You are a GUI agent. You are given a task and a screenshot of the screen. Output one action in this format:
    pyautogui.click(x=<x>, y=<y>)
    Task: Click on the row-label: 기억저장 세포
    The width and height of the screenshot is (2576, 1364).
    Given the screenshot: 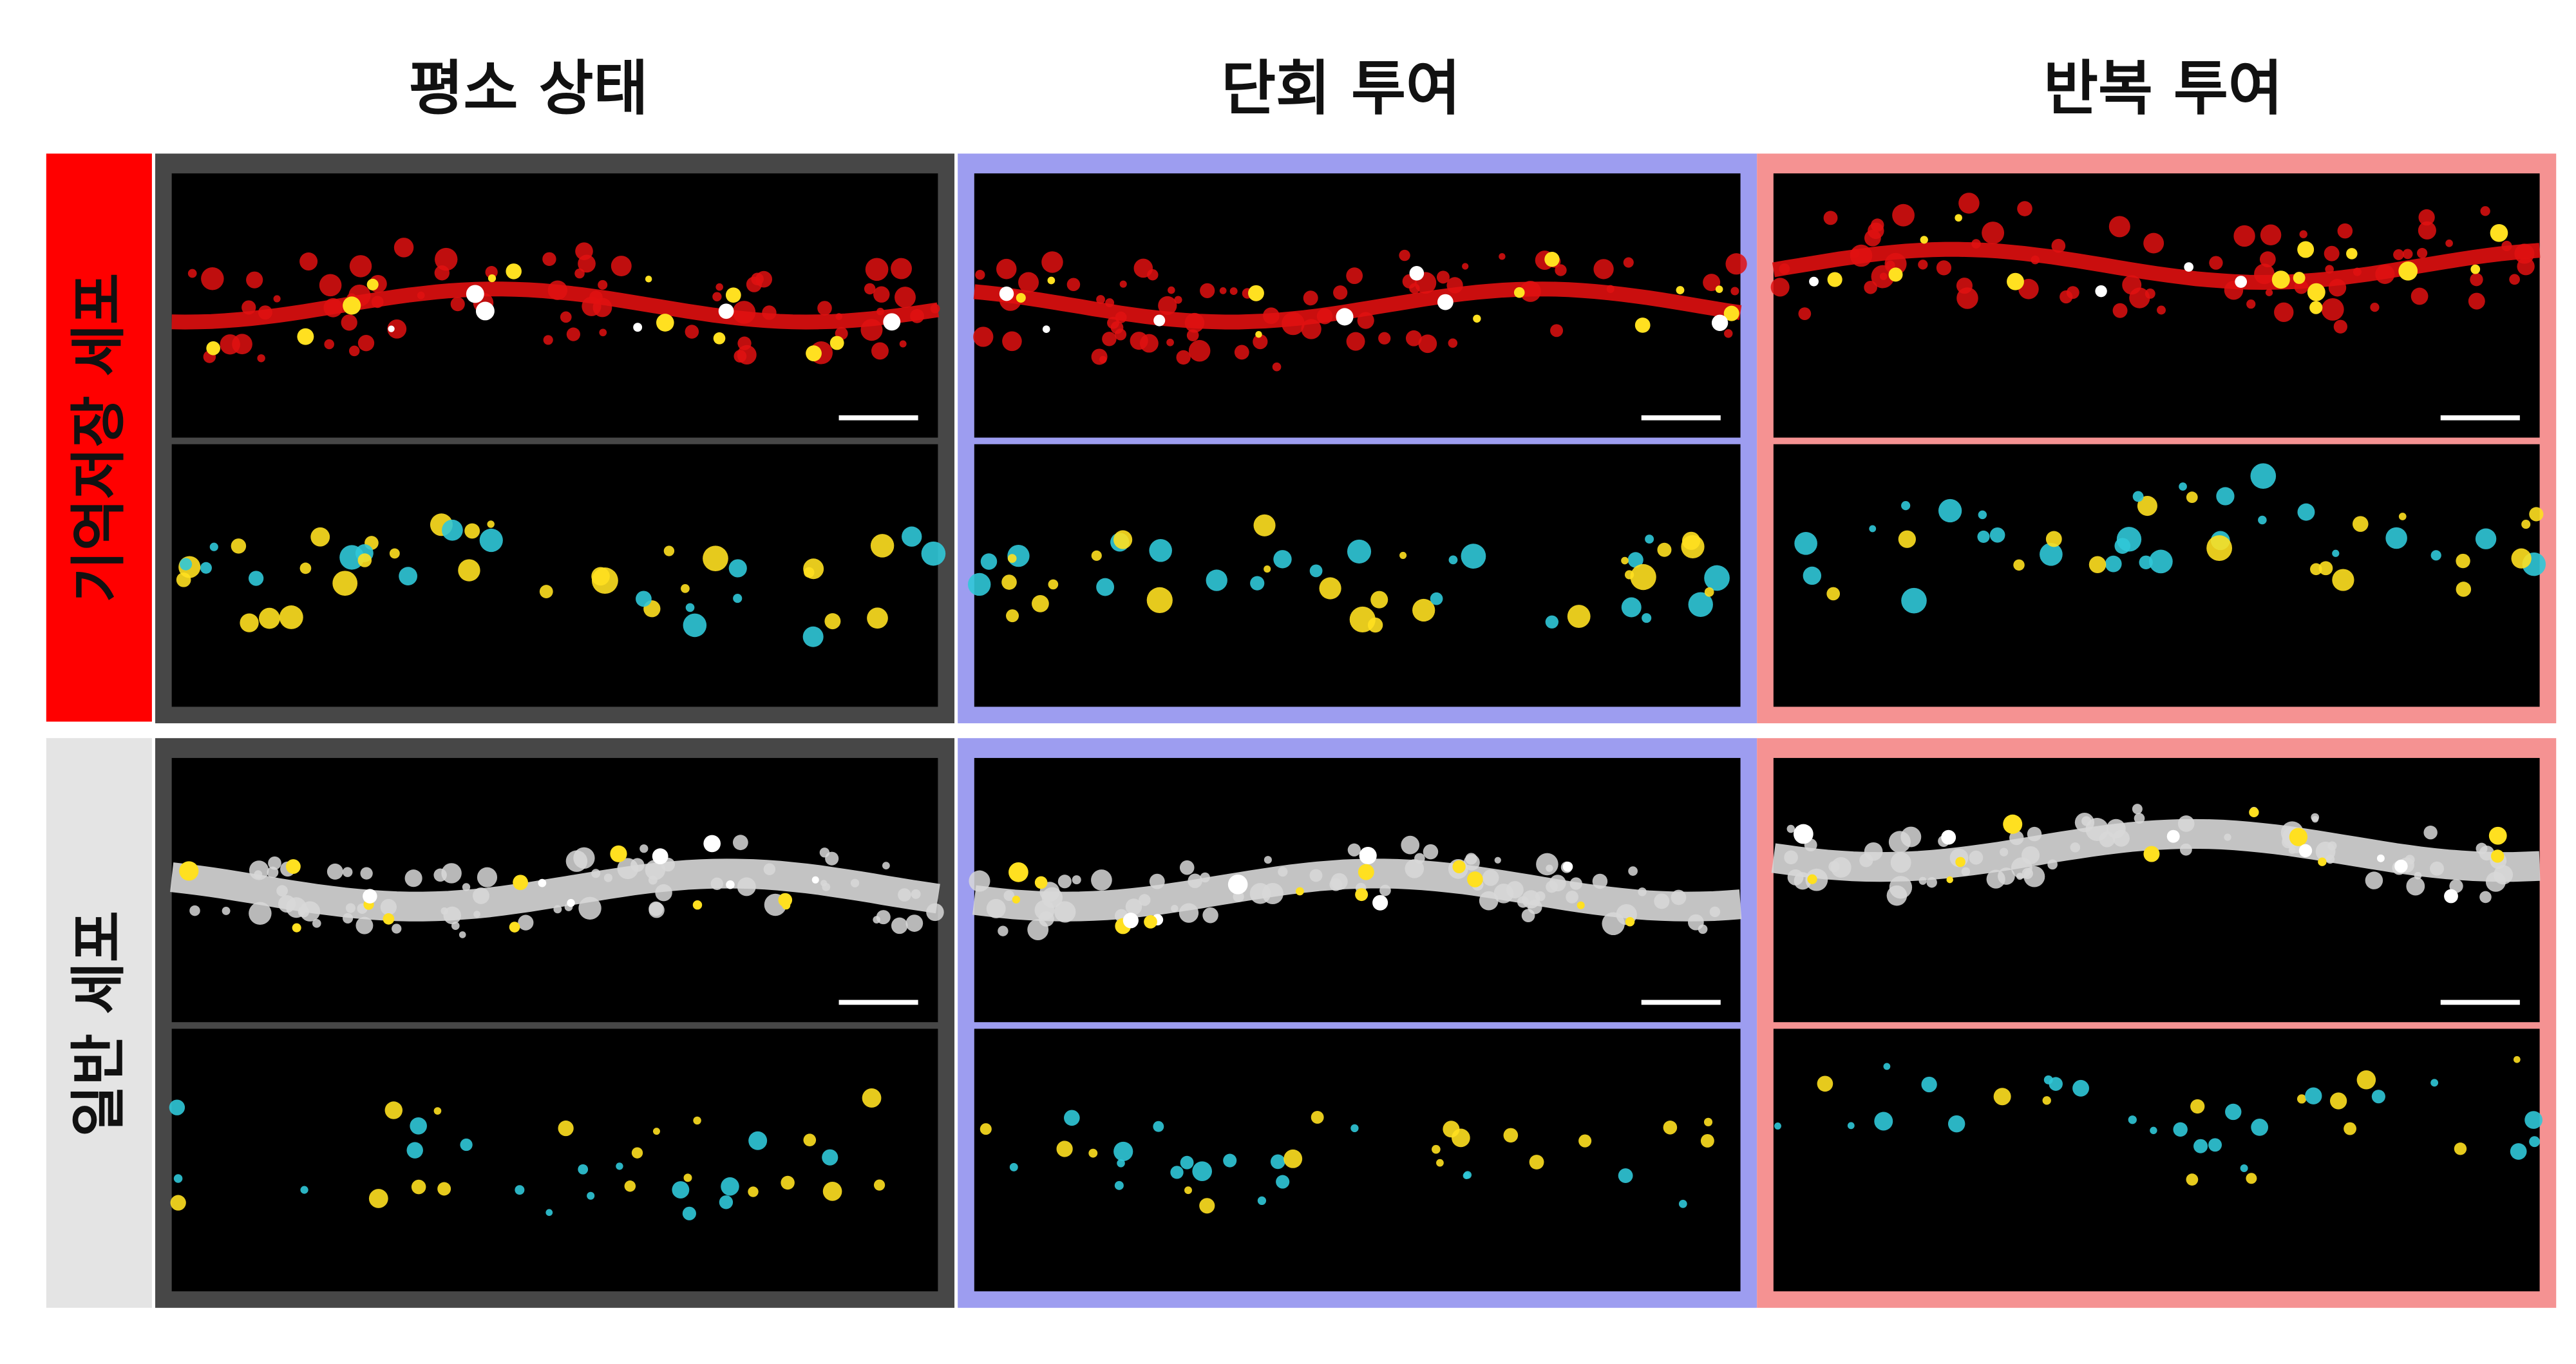 What is the action you would take?
    pyautogui.click(x=99, y=437)
    